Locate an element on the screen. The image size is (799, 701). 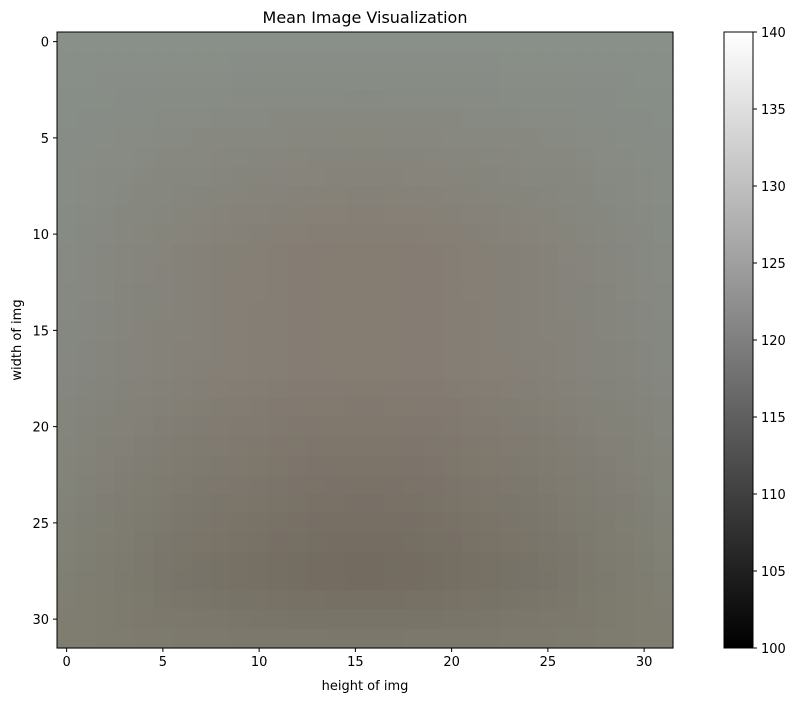
chart-title: Mean Image Visualization is located at coordinates (365, 17).